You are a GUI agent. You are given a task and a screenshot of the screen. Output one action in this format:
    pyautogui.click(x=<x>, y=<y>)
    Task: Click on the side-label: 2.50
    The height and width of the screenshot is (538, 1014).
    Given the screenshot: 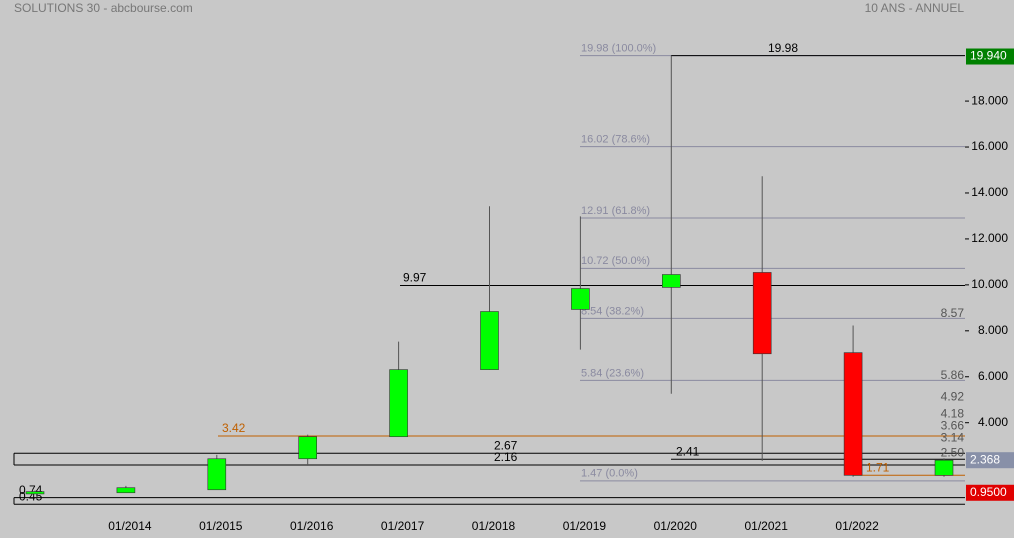 What is the action you would take?
    pyautogui.click(x=953, y=452)
    